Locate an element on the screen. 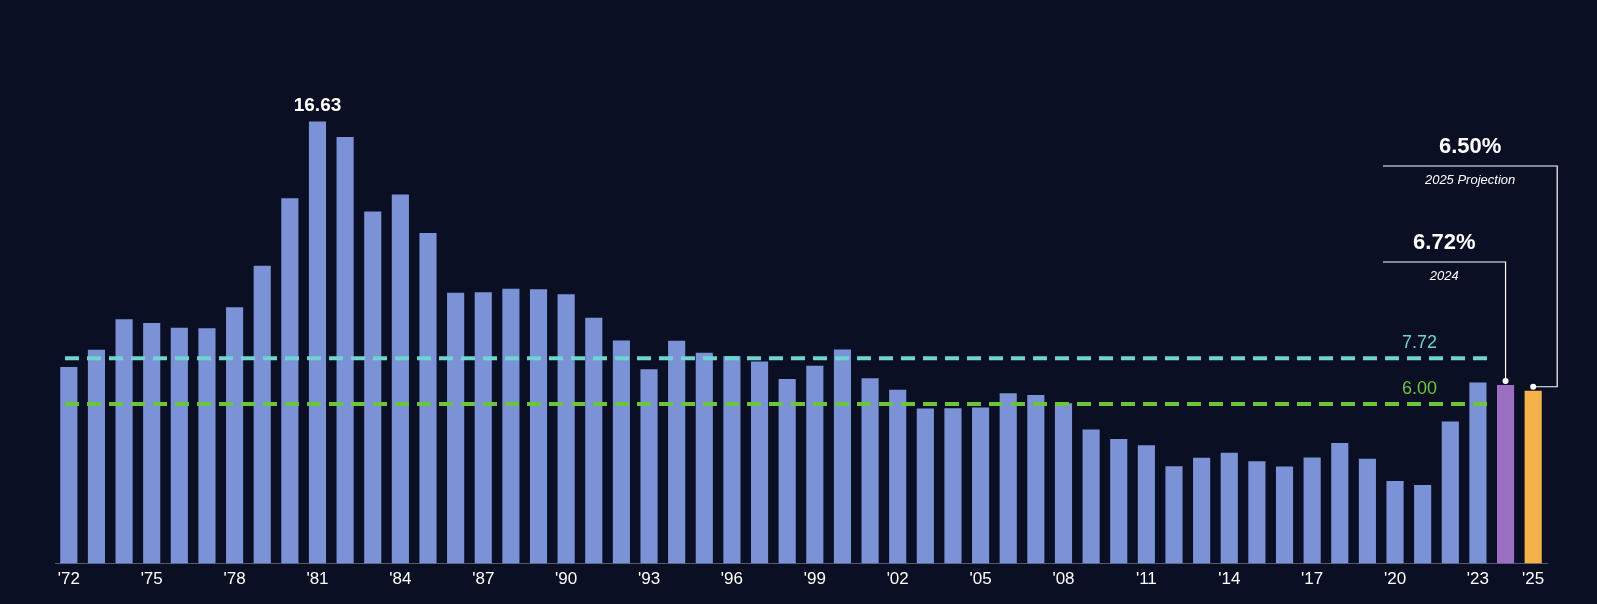 This screenshot has height=604, width=1597. data-label: 6.72% is located at coordinates (1444, 242).